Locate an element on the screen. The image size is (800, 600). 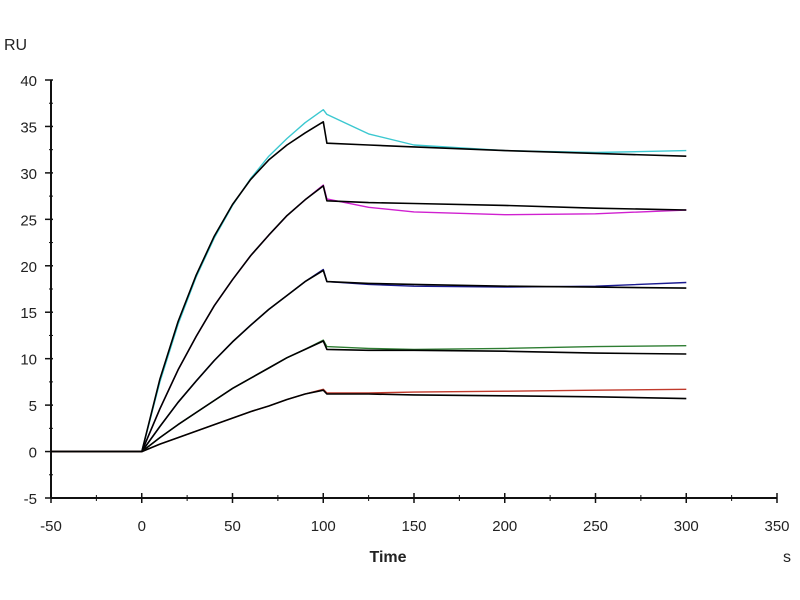
y-axis-label: RU is located at coordinates (15, 45).